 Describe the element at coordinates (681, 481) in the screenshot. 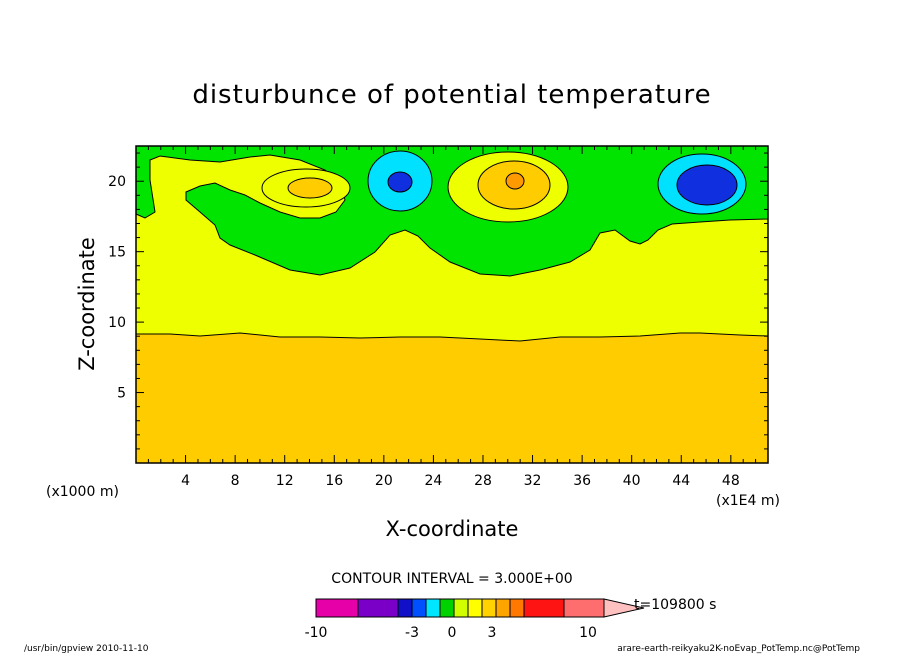

I see `x-tick-label: 44` at that location.